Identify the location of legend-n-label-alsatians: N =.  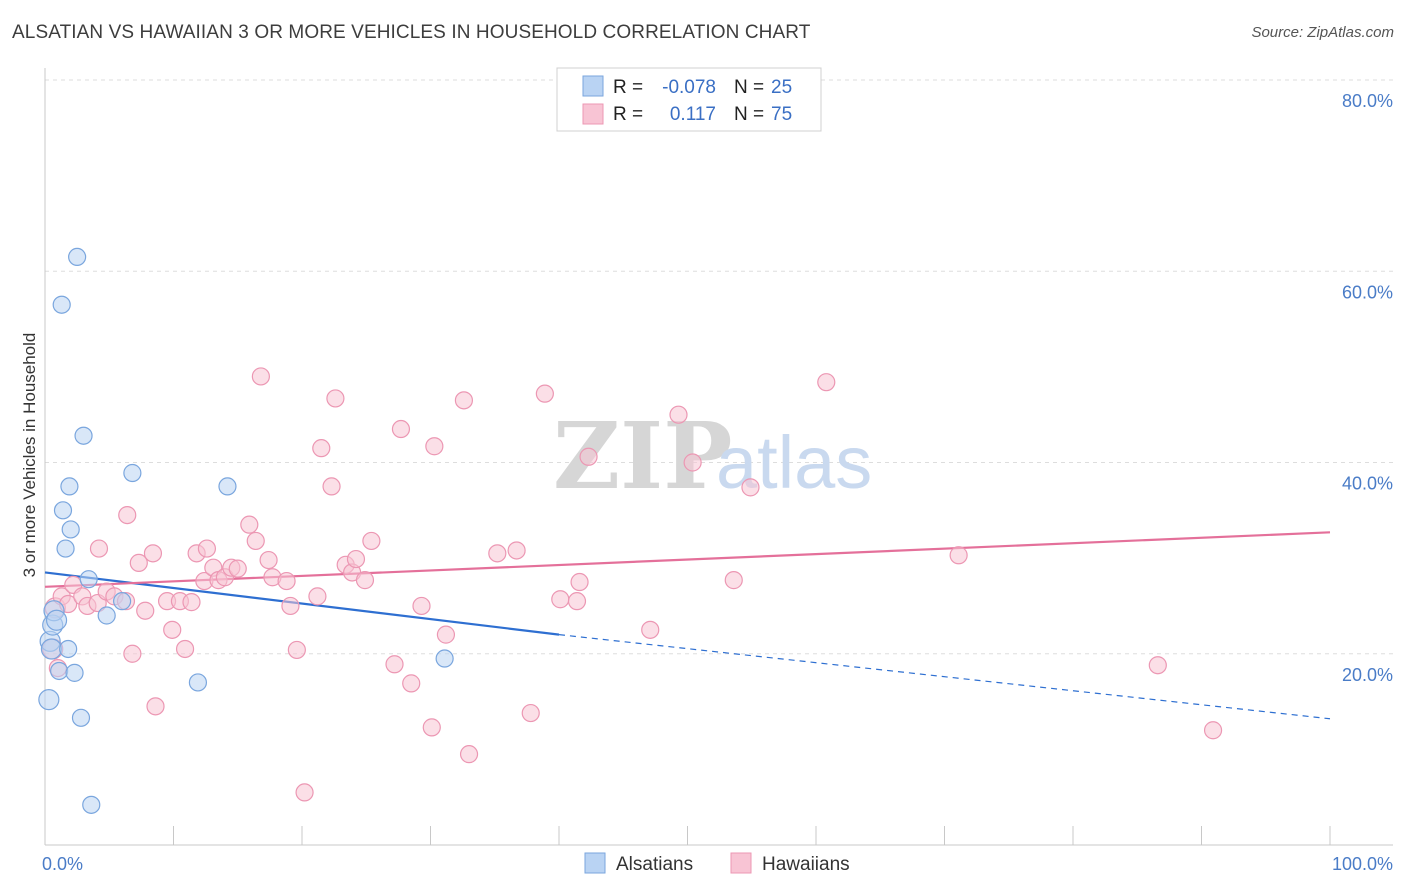
(749, 87).